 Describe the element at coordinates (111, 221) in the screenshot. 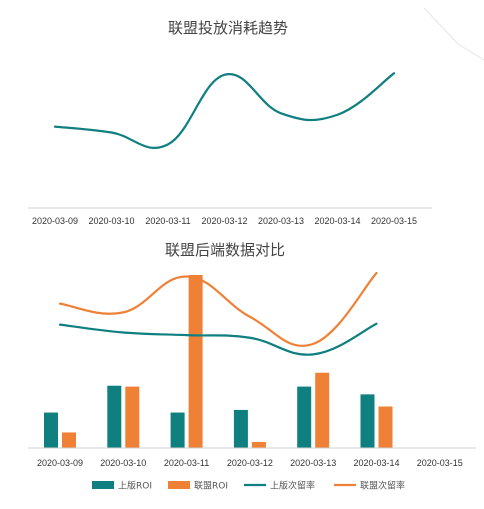

I see `chart1-x-tick-label: 2020-03-10` at that location.